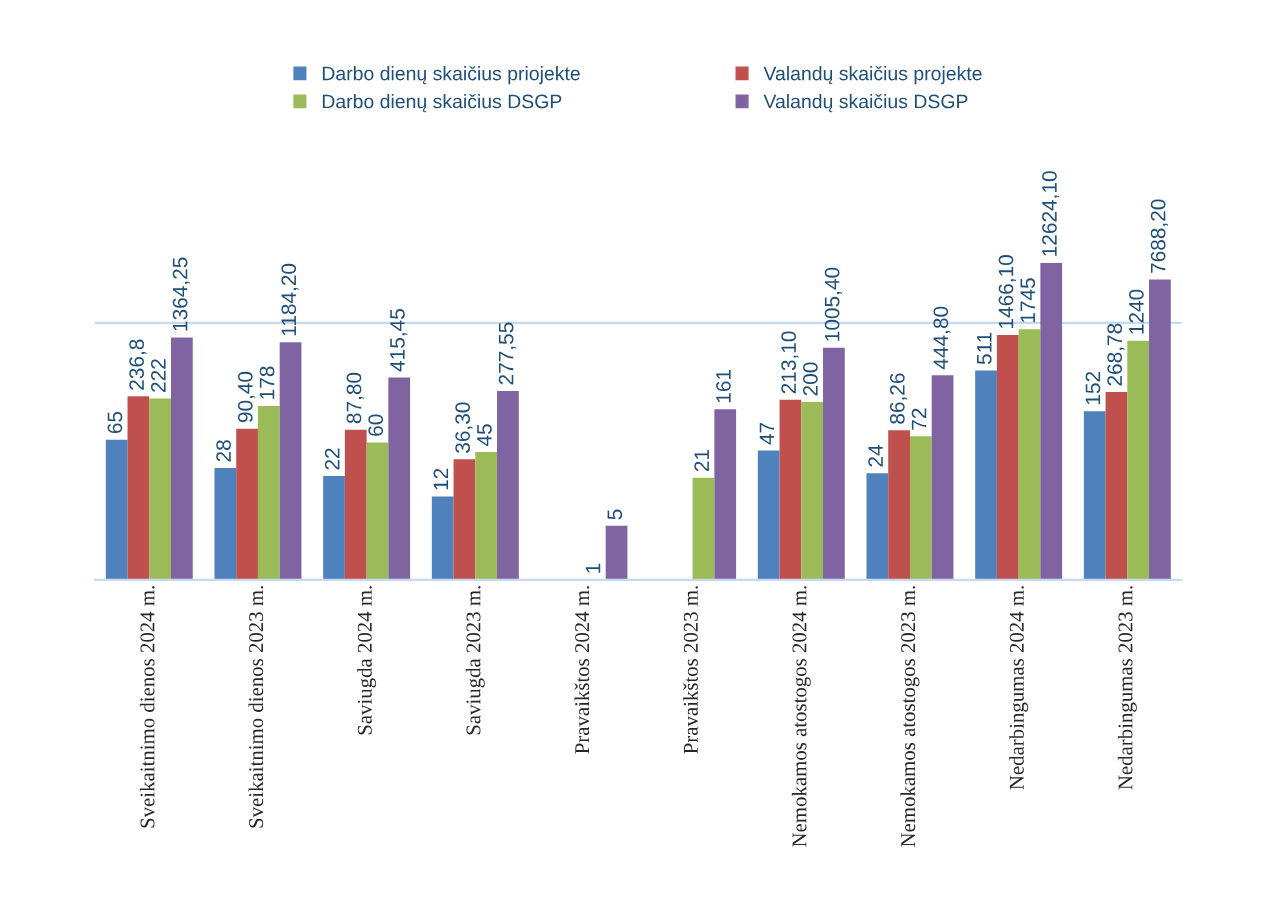 The image size is (1283, 919). Describe the element at coordinates (1093, 388) in the screenshot. I see `data-label: 152` at that location.